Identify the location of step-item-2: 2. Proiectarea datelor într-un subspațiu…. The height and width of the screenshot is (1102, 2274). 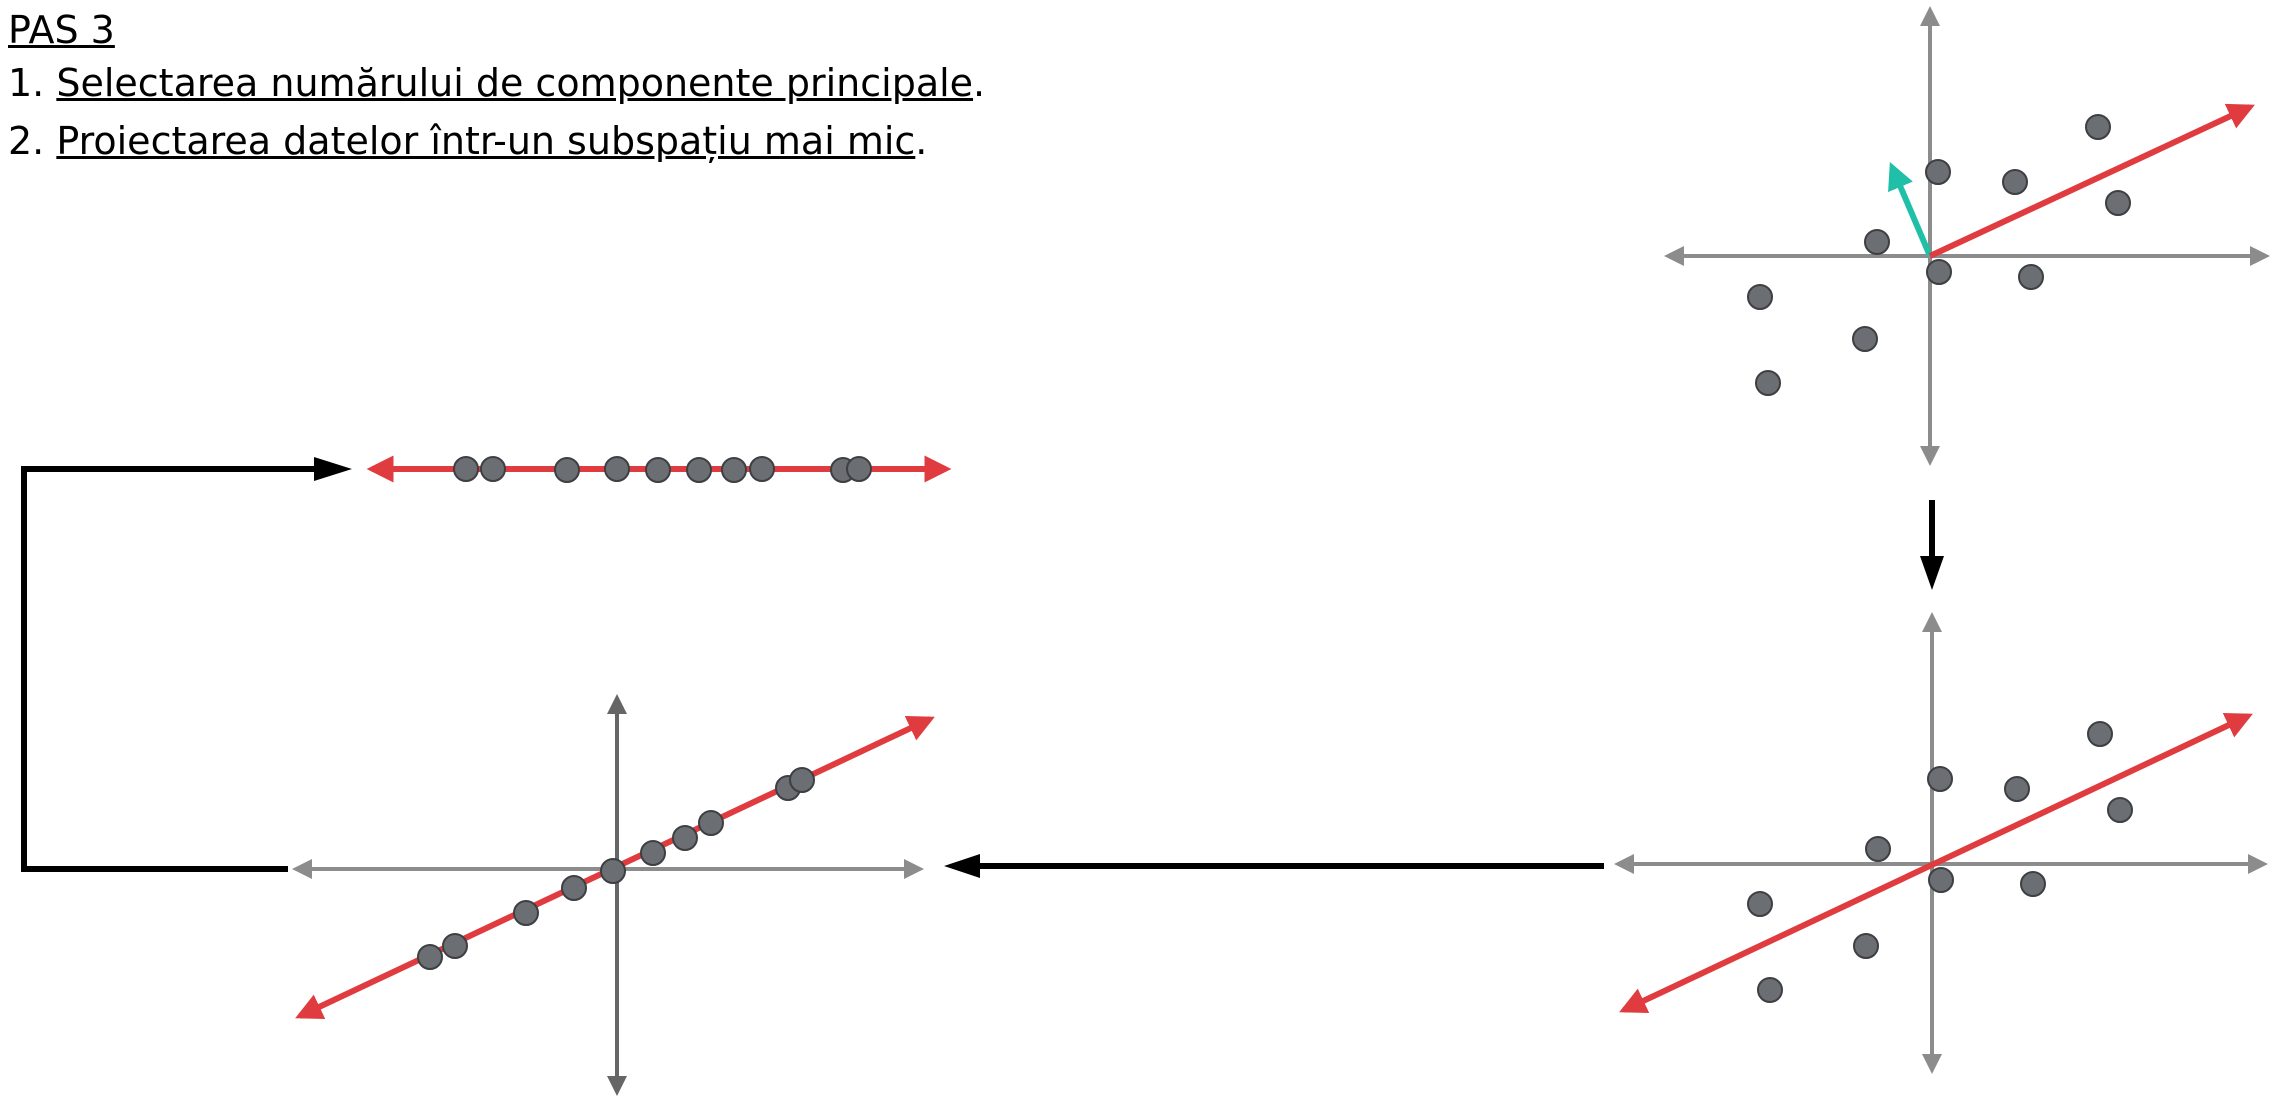
(496, 141).